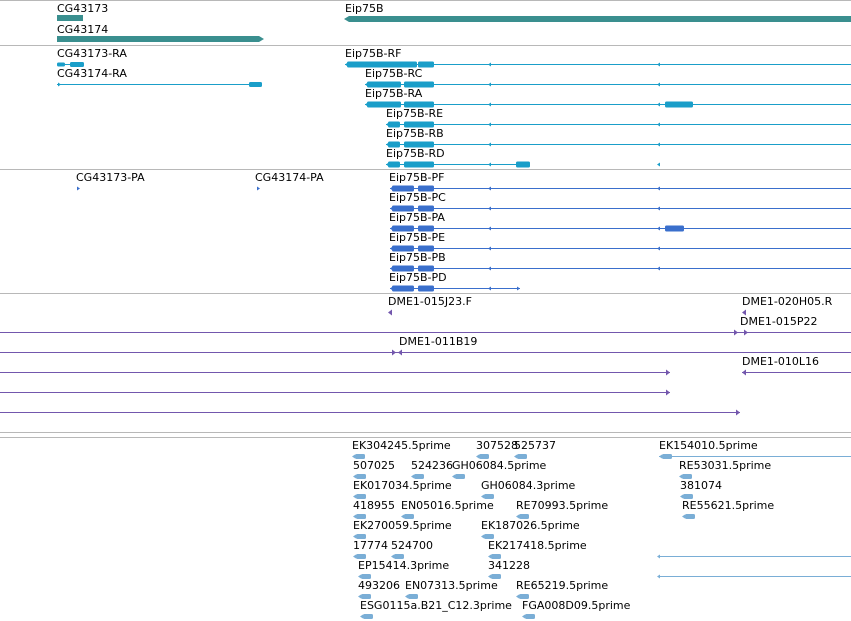  I want to click on clone-label: DME1-010L16, so click(780, 361).